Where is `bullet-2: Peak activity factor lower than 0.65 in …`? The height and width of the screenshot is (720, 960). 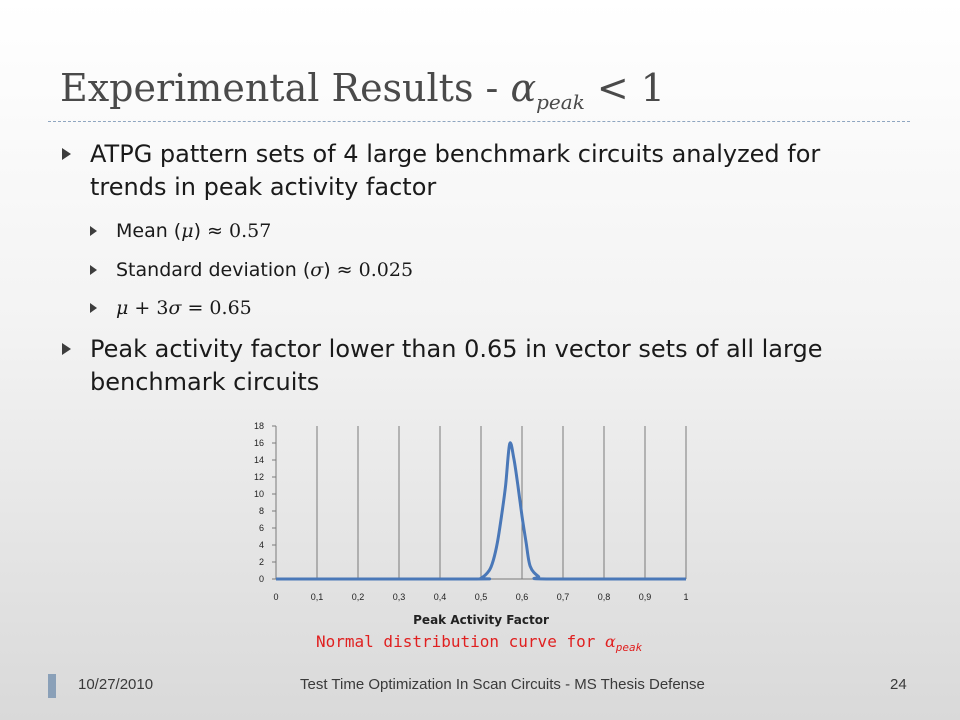
bullet-2: Peak activity factor lower than 0.65 in … is located at coordinates (456, 365).